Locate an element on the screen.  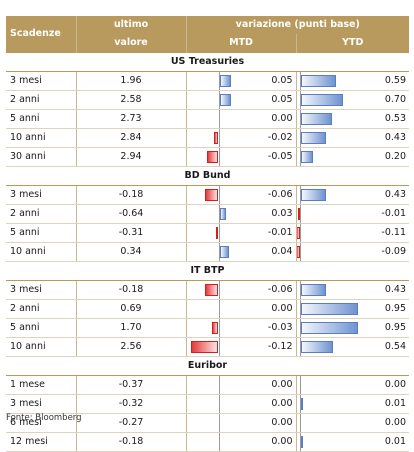
table-row: 30 anni 2.94 -0.05 0.20 is located at coordinates (207, 157).